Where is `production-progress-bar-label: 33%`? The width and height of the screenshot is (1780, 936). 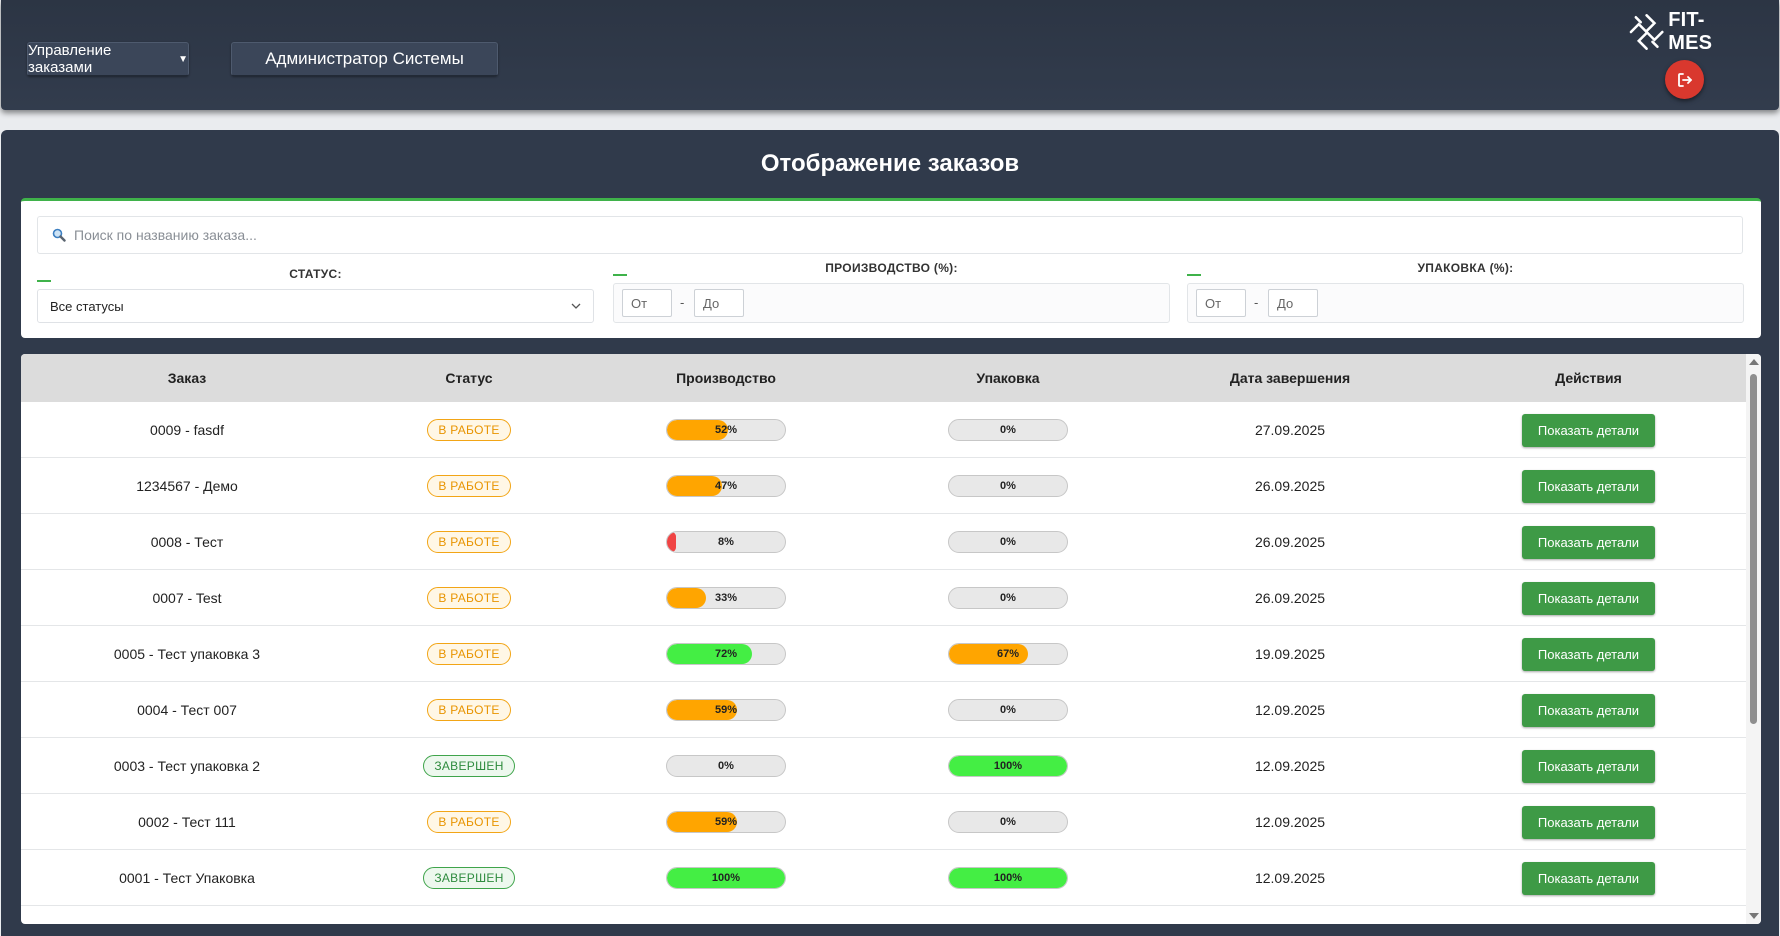 production-progress-bar-label: 33% is located at coordinates (726, 598).